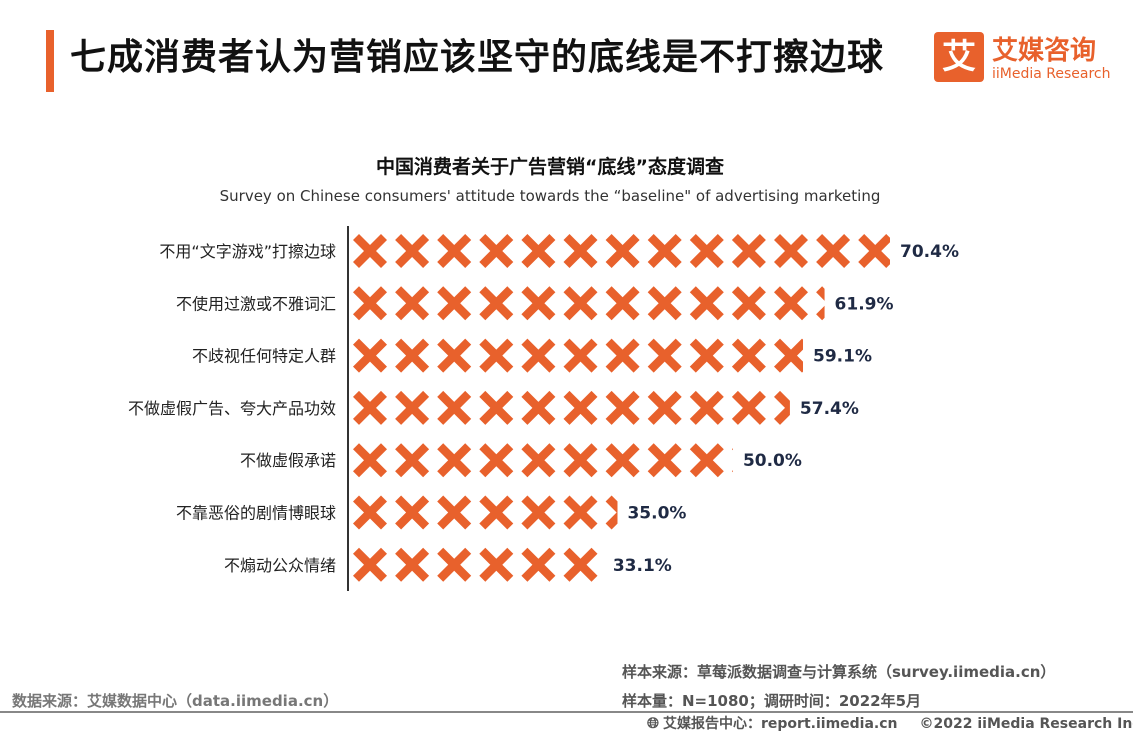 This screenshot has width=1133, height=737. I want to click on category-label: 不煽动公众情绪, so click(280, 565).